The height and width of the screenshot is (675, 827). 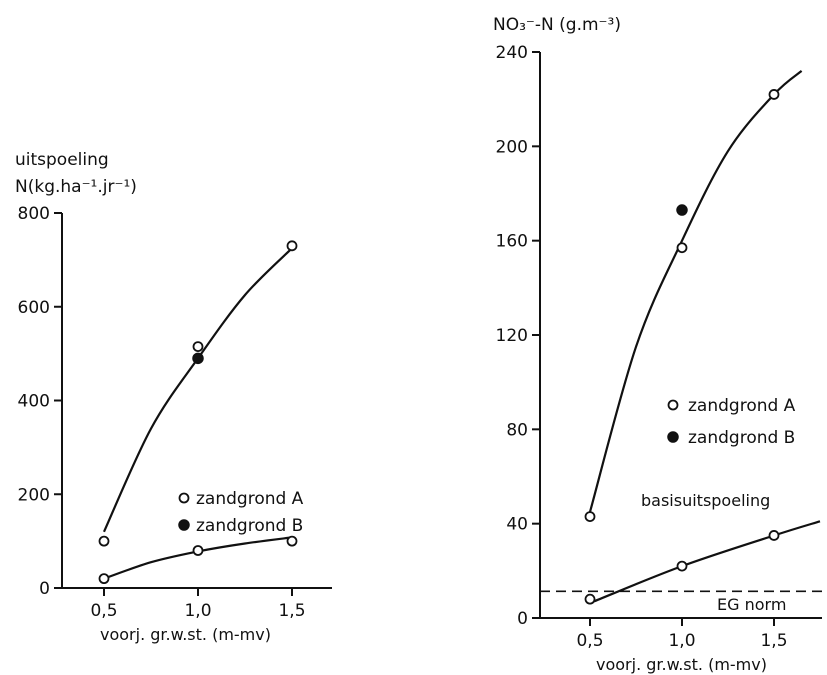 I want to click on left-legend-zandgrond-a: zandgrond A, so click(x=250, y=499).